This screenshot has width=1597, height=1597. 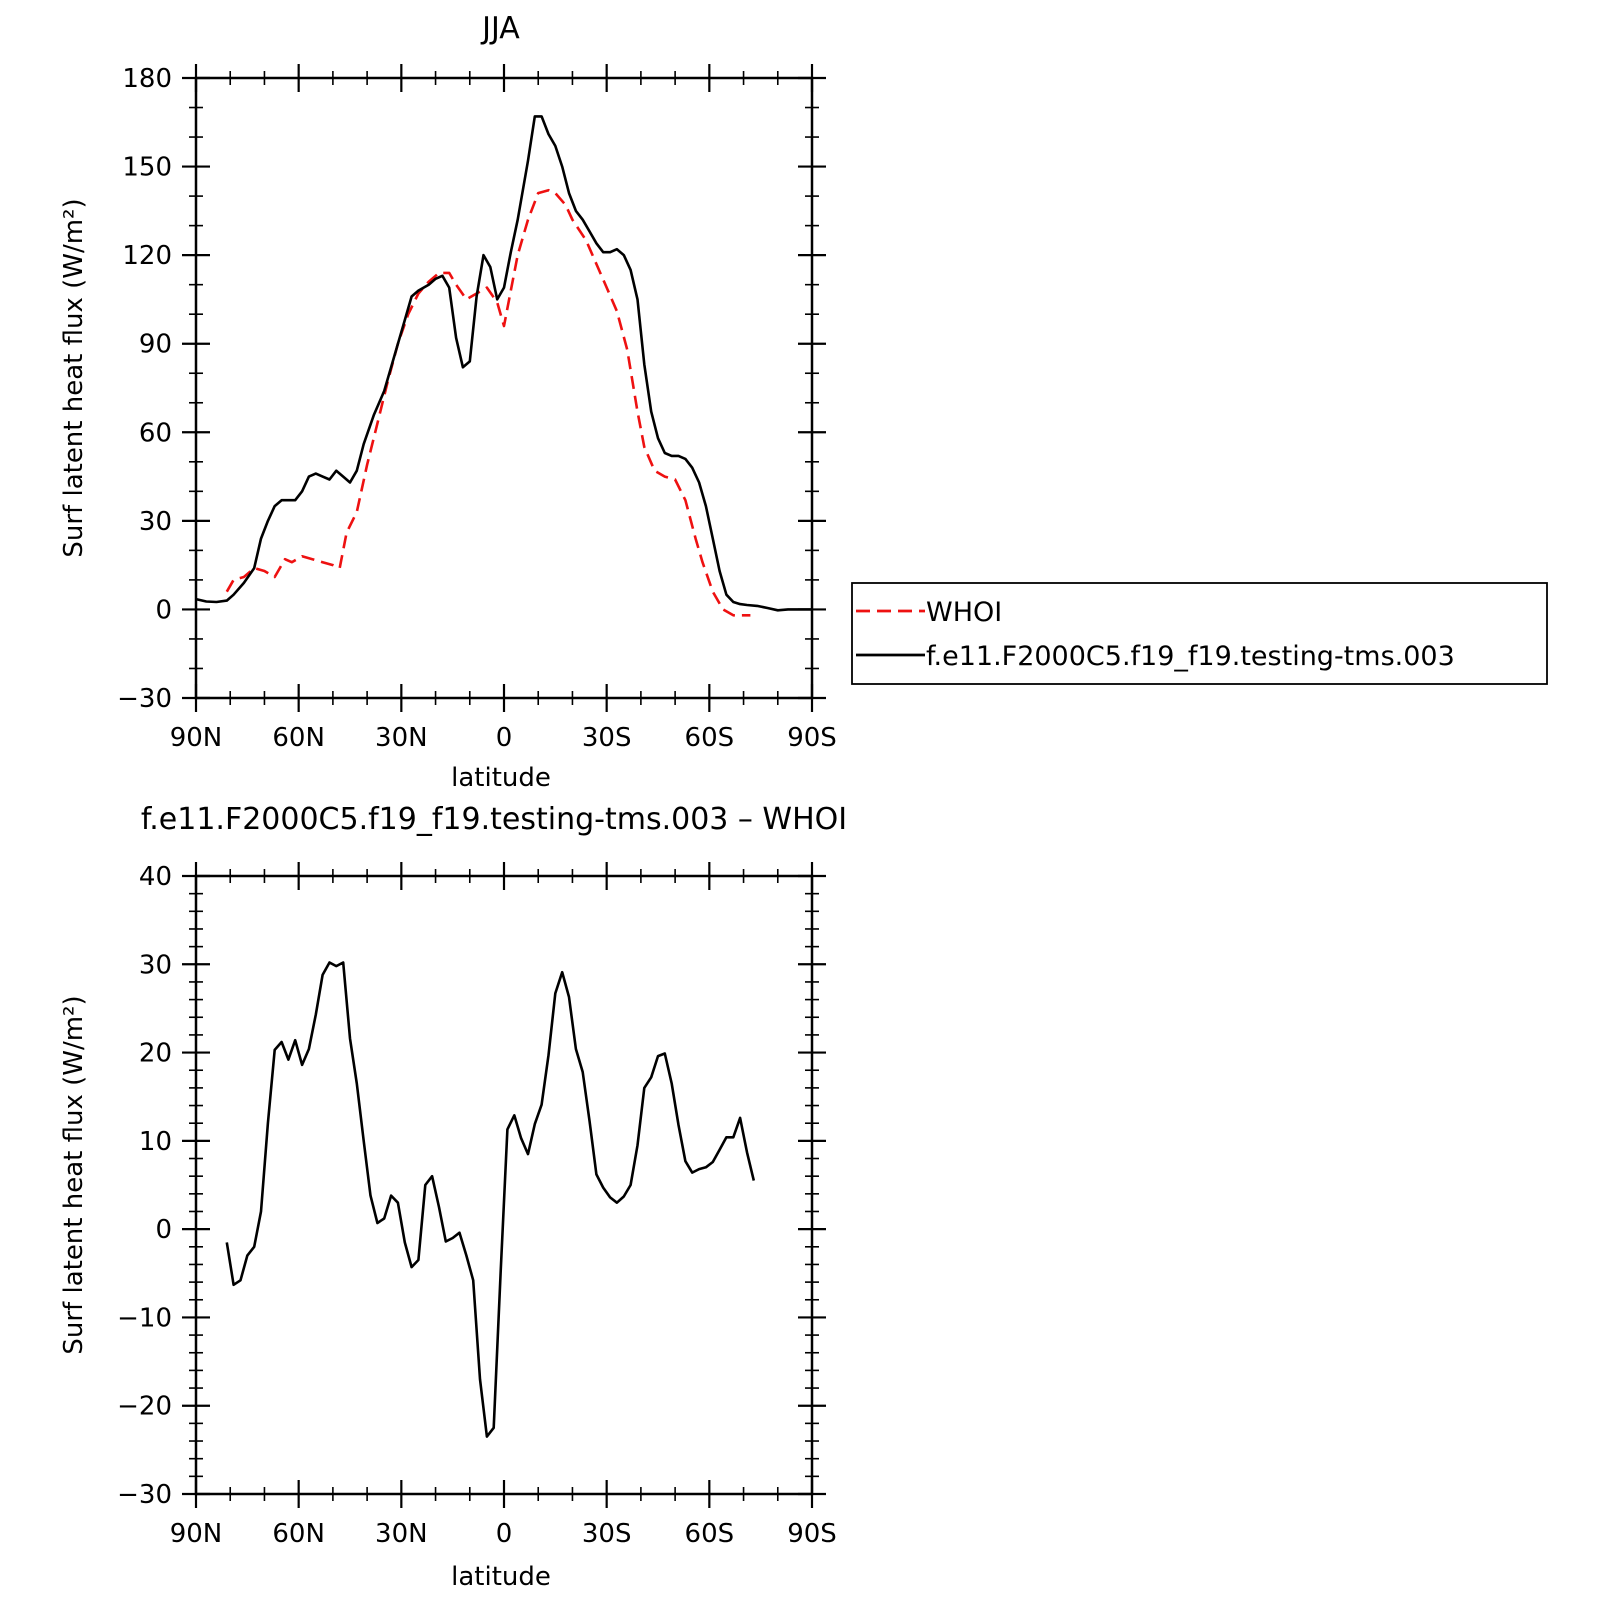 I want to click on legend-box, so click(x=1199, y=633).